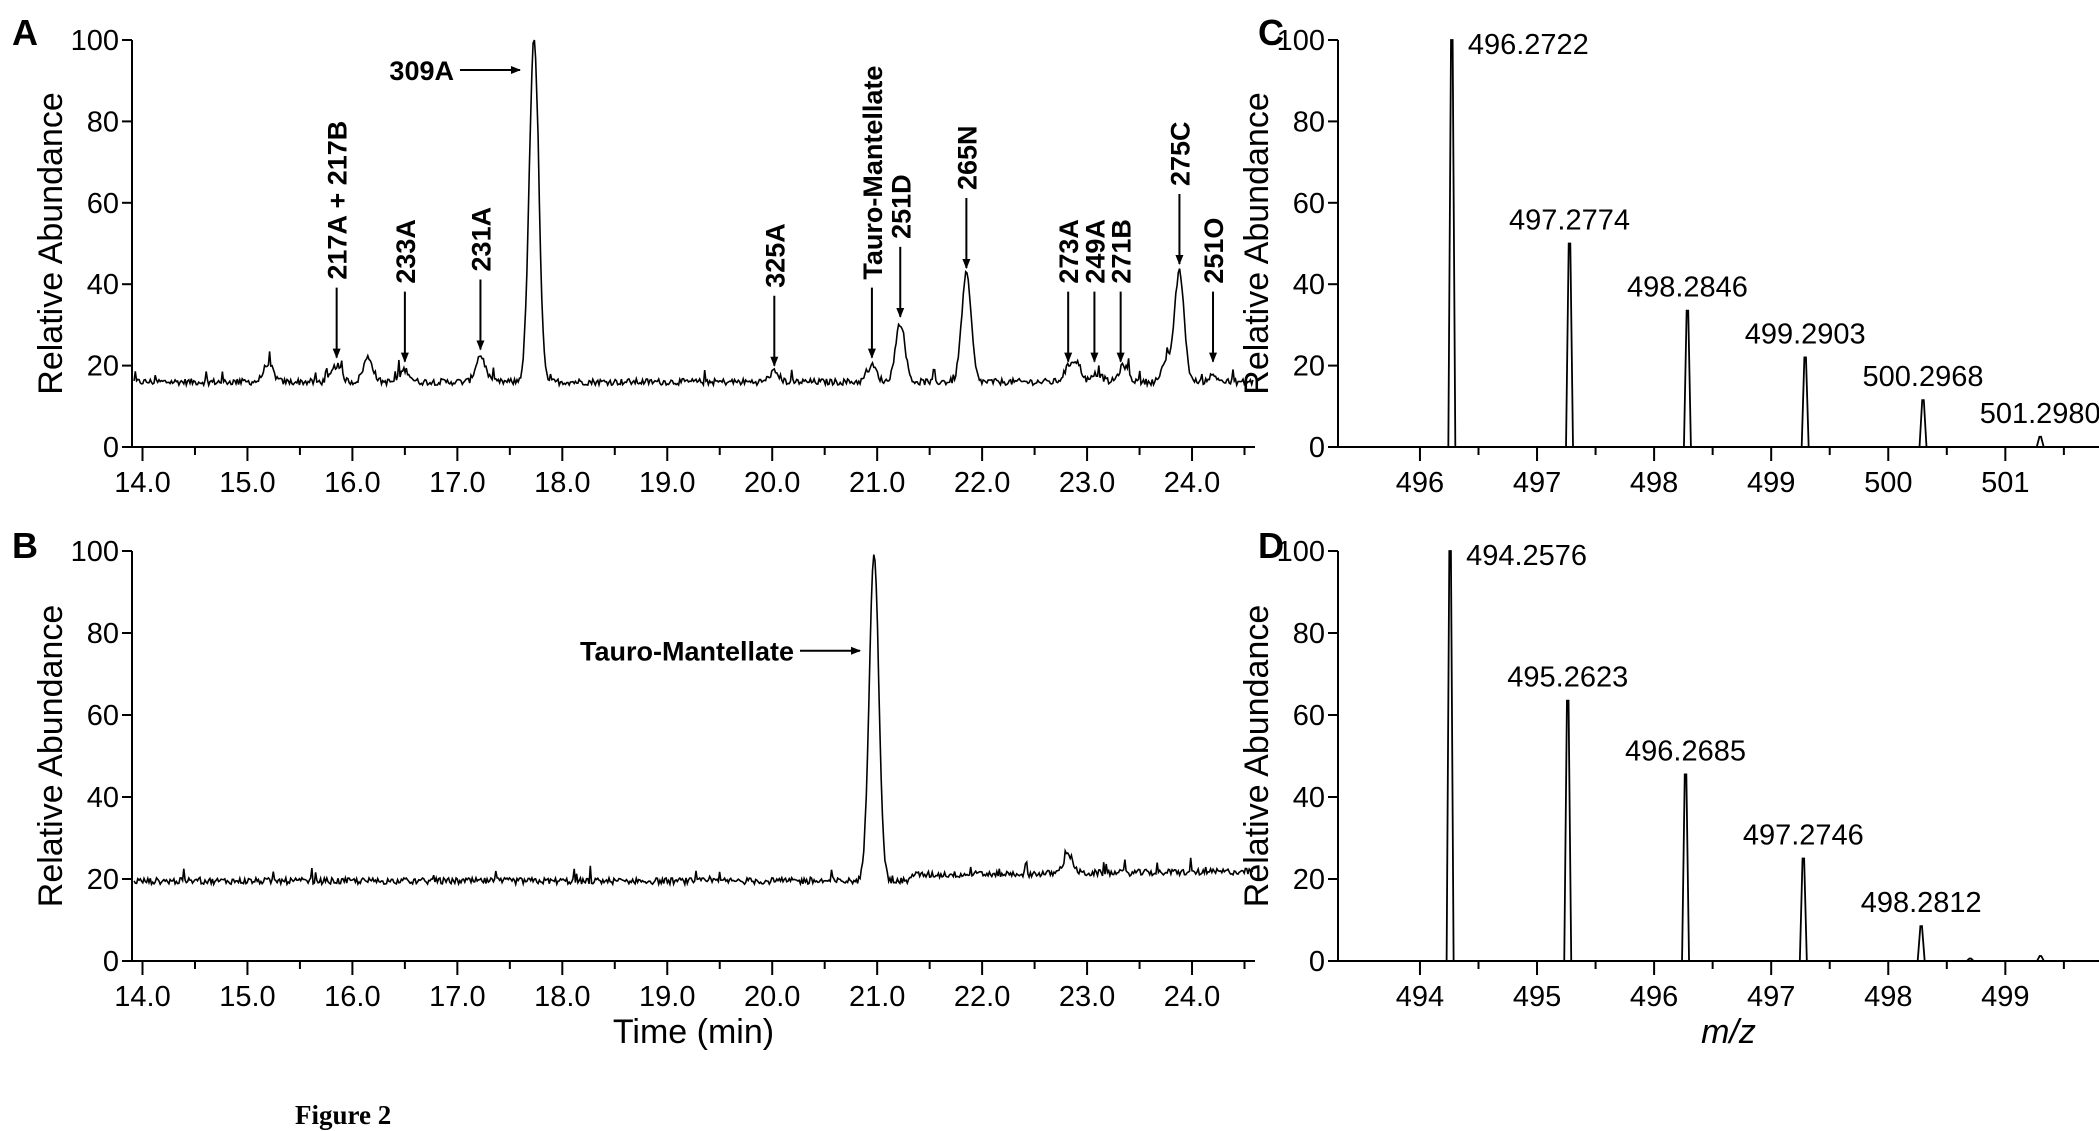 The width and height of the screenshot is (2099, 1131). I want to click on peak-mz-label: 496.2722, so click(1528, 45).